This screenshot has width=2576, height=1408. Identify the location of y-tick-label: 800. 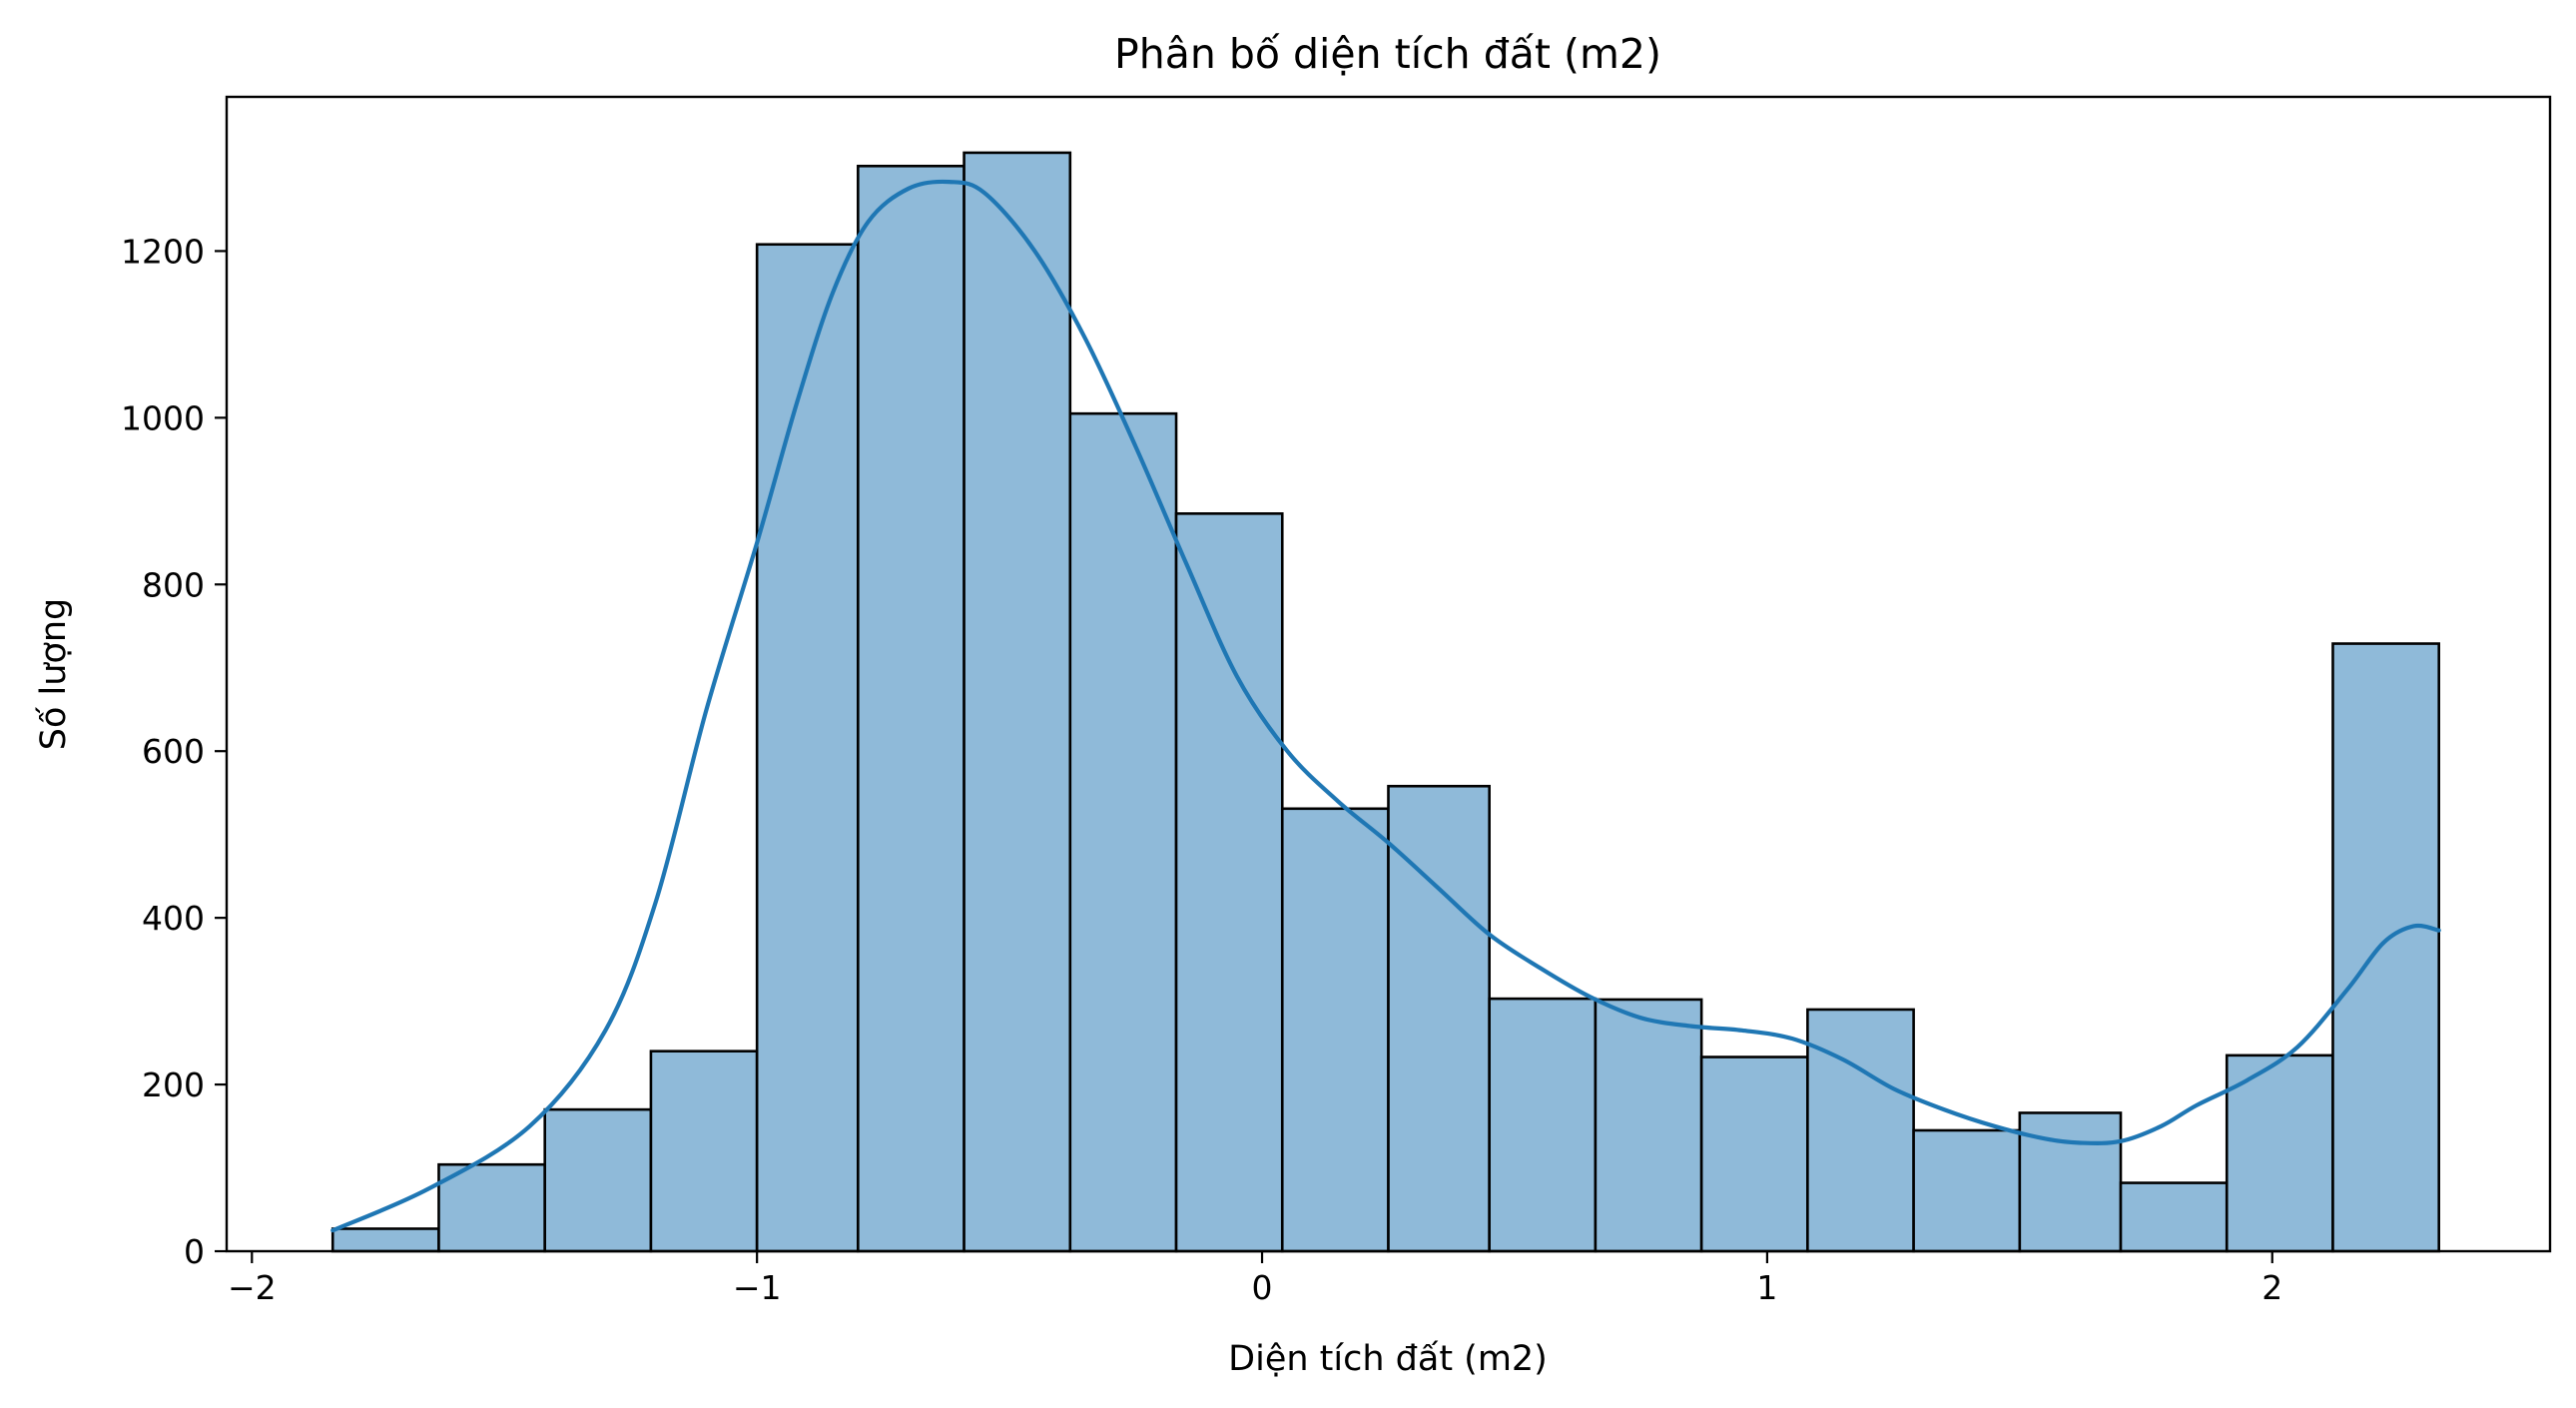
(173, 585).